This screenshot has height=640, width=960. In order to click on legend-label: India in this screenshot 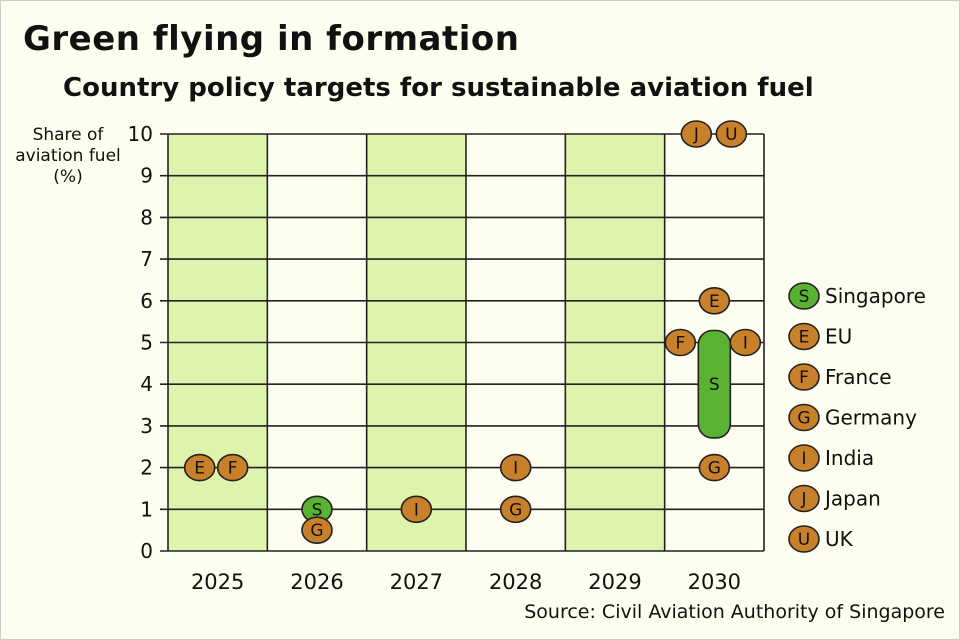, I will do `click(849, 458)`.